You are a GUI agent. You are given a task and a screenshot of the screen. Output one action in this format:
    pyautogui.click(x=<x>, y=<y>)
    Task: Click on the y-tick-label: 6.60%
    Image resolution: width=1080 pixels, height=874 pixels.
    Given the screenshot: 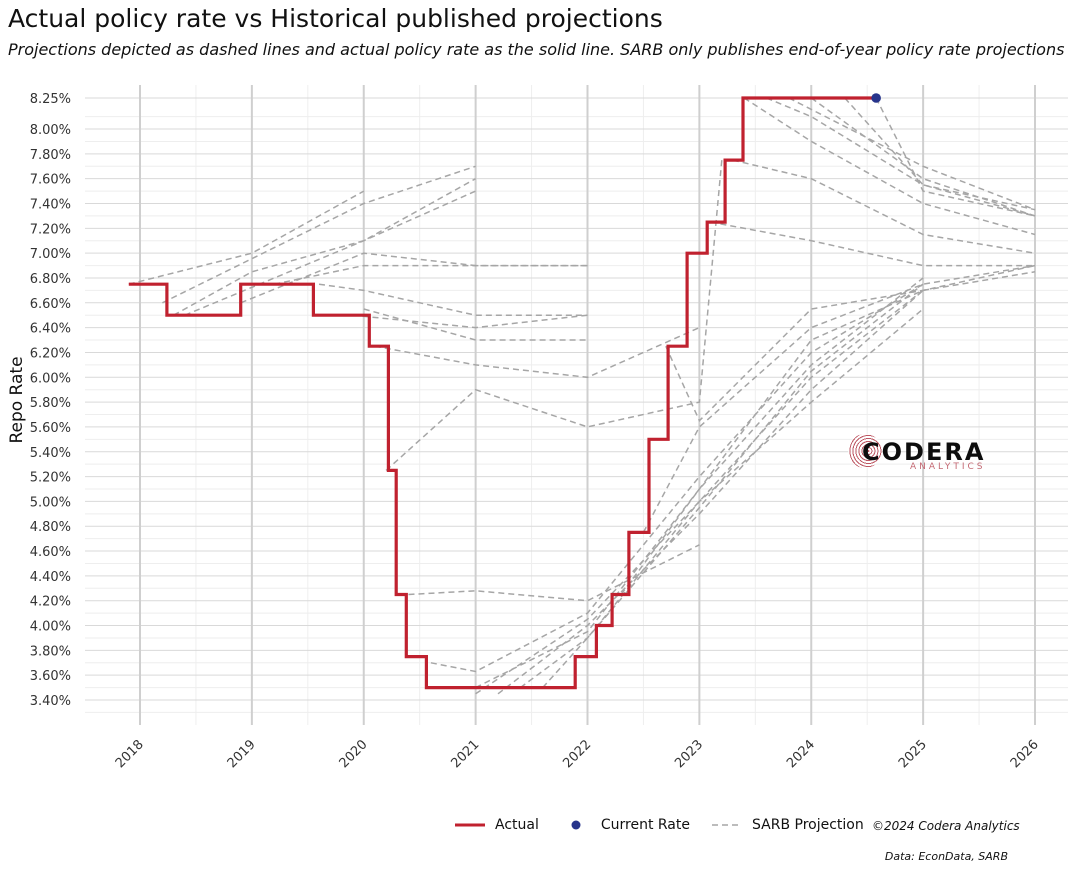 What is the action you would take?
    pyautogui.click(x=50, y=304)
    